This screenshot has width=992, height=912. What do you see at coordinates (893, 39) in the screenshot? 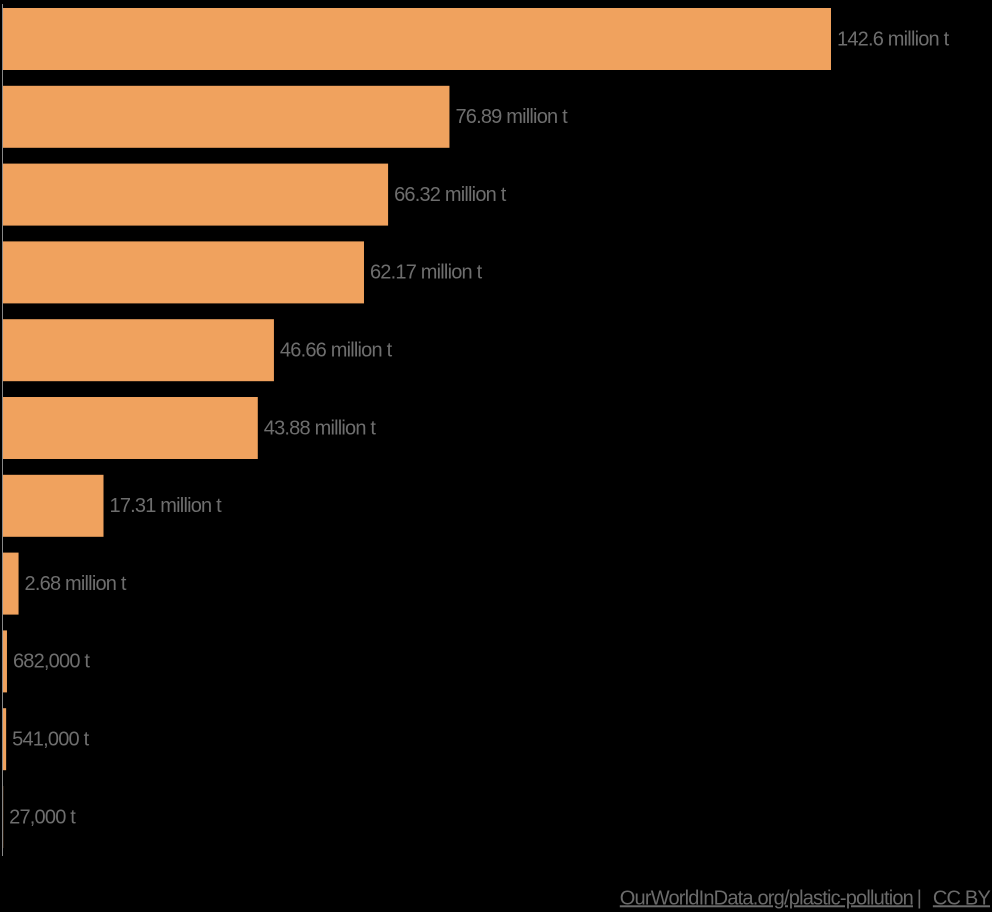
I see `value-label: 142.6 million t` at bounding box center [893, 39].